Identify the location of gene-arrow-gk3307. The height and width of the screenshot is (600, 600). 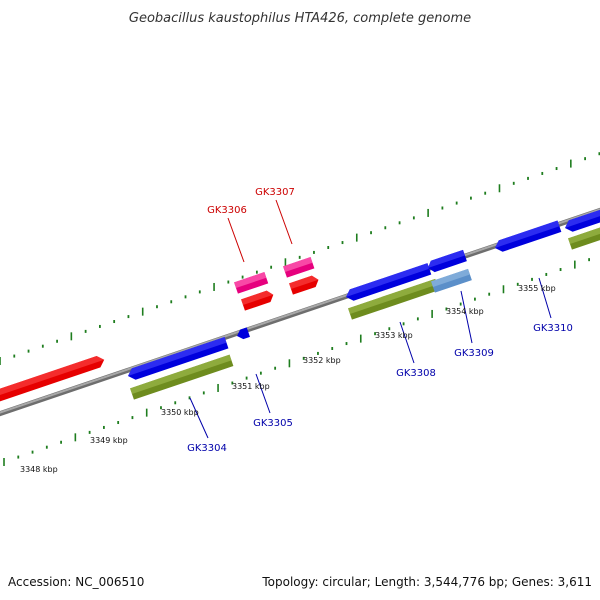
(304, 284).